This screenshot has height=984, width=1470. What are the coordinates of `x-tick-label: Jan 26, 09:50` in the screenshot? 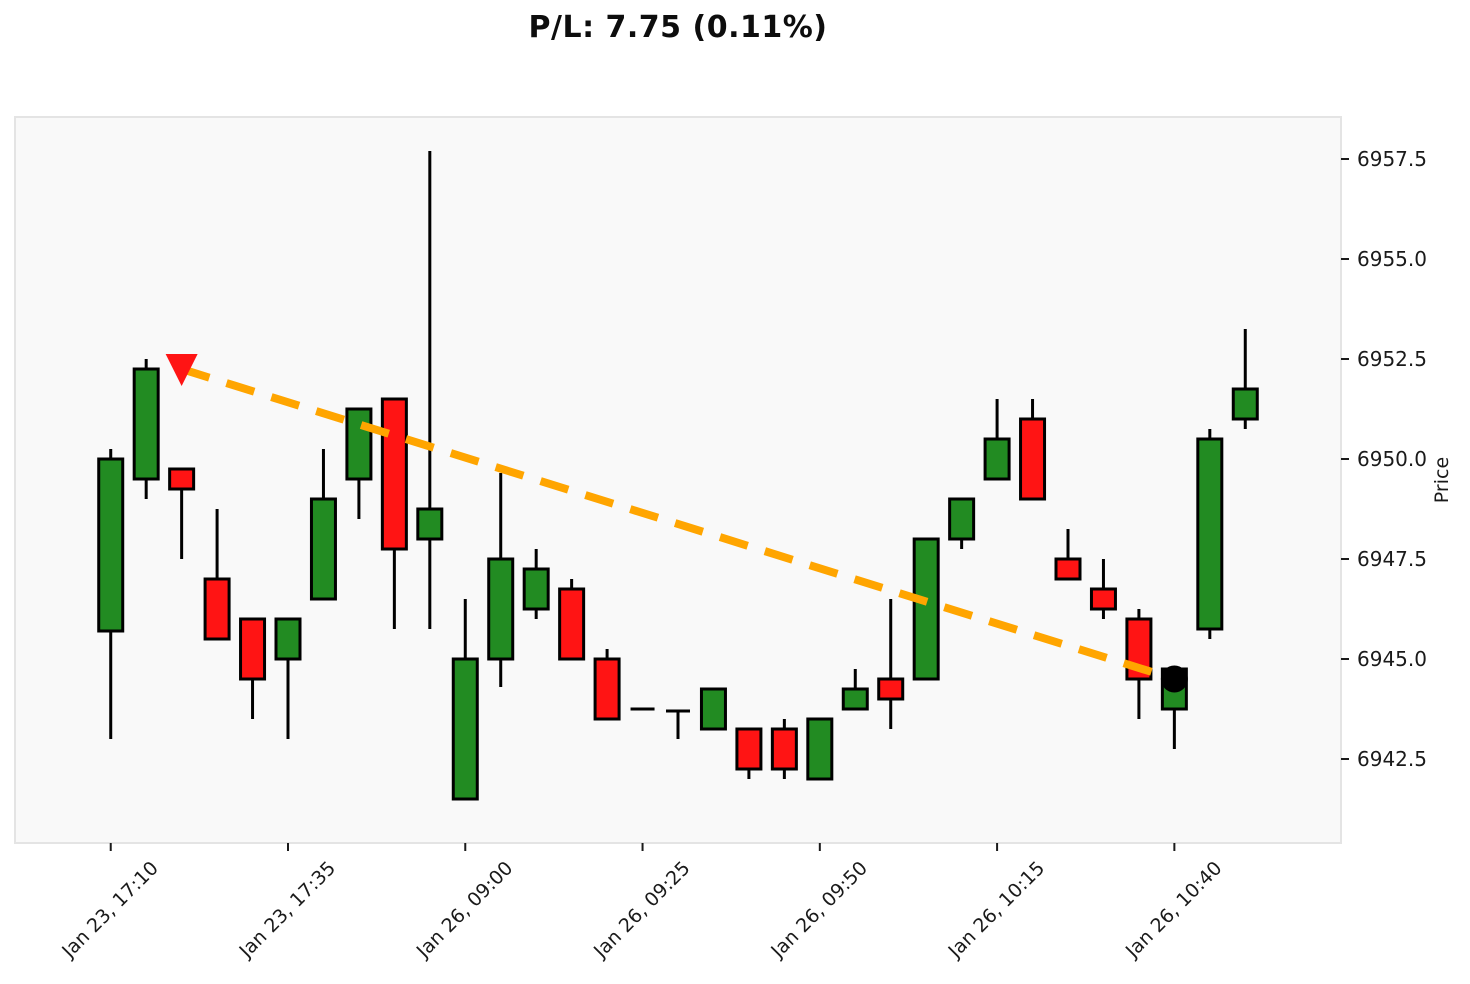 It's located at (819, 910).